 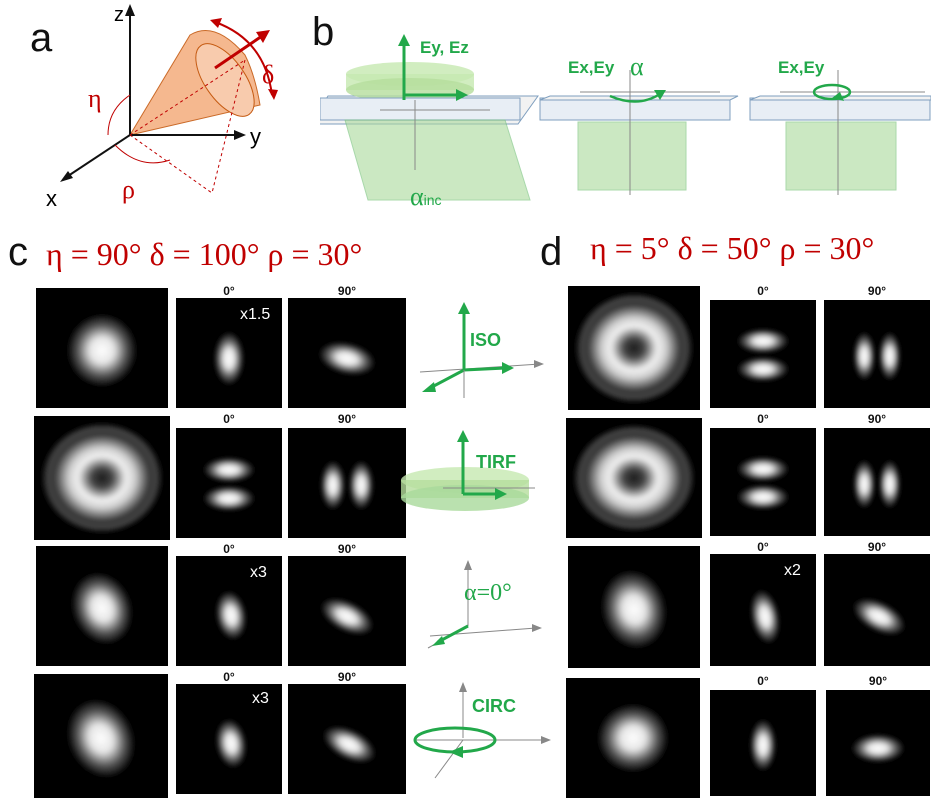 What do you see at coordinates (763, 610) in the screenshot?
I see `psf-d3-0deg` at bounding box center [763, 610].